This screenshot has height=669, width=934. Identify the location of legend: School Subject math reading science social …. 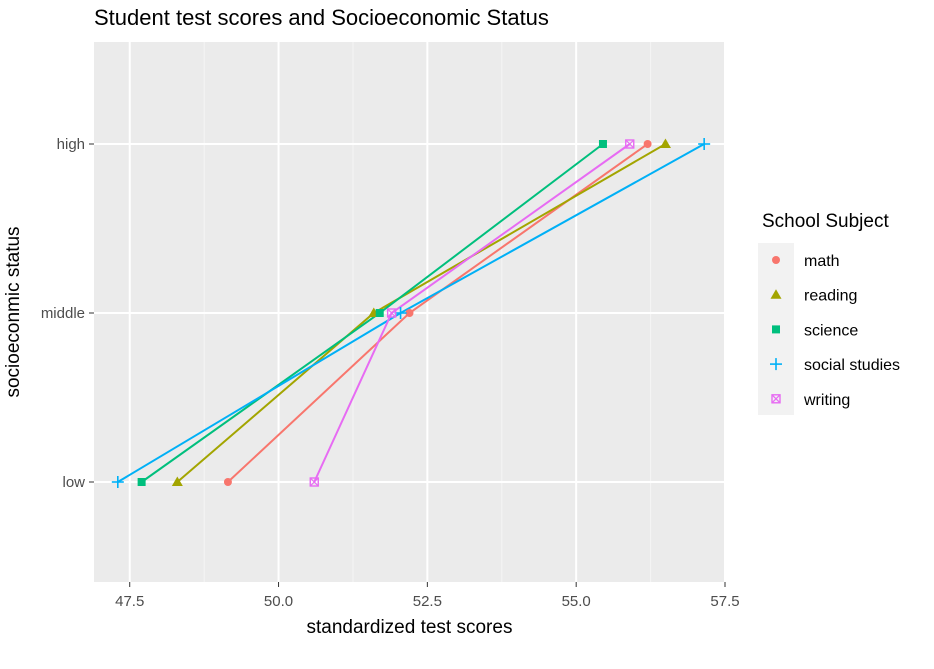
(829, 313).